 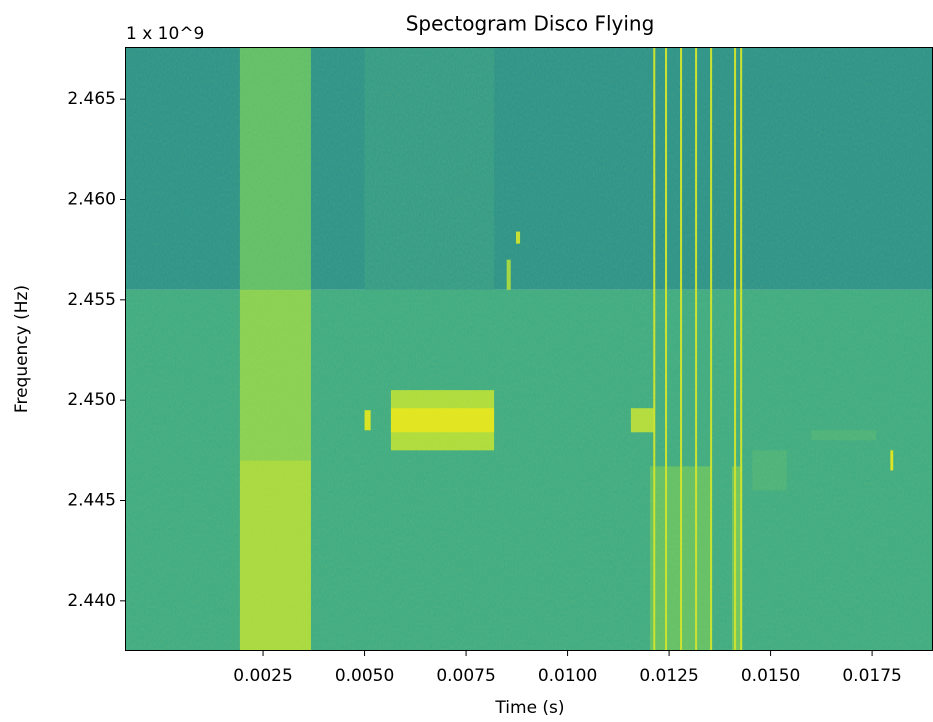 I want to click on y-tick-label: 2.450, so click(x=91, y=400).